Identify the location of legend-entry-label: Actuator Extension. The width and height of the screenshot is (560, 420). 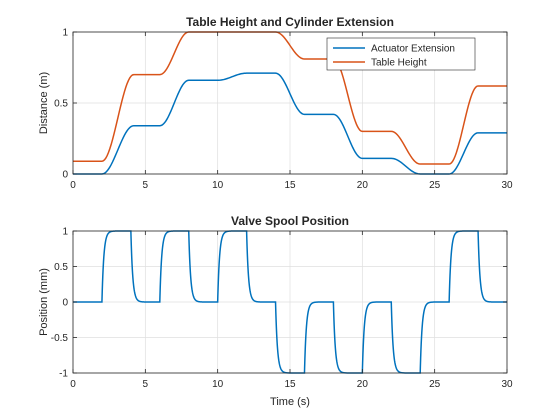
(413, 49).